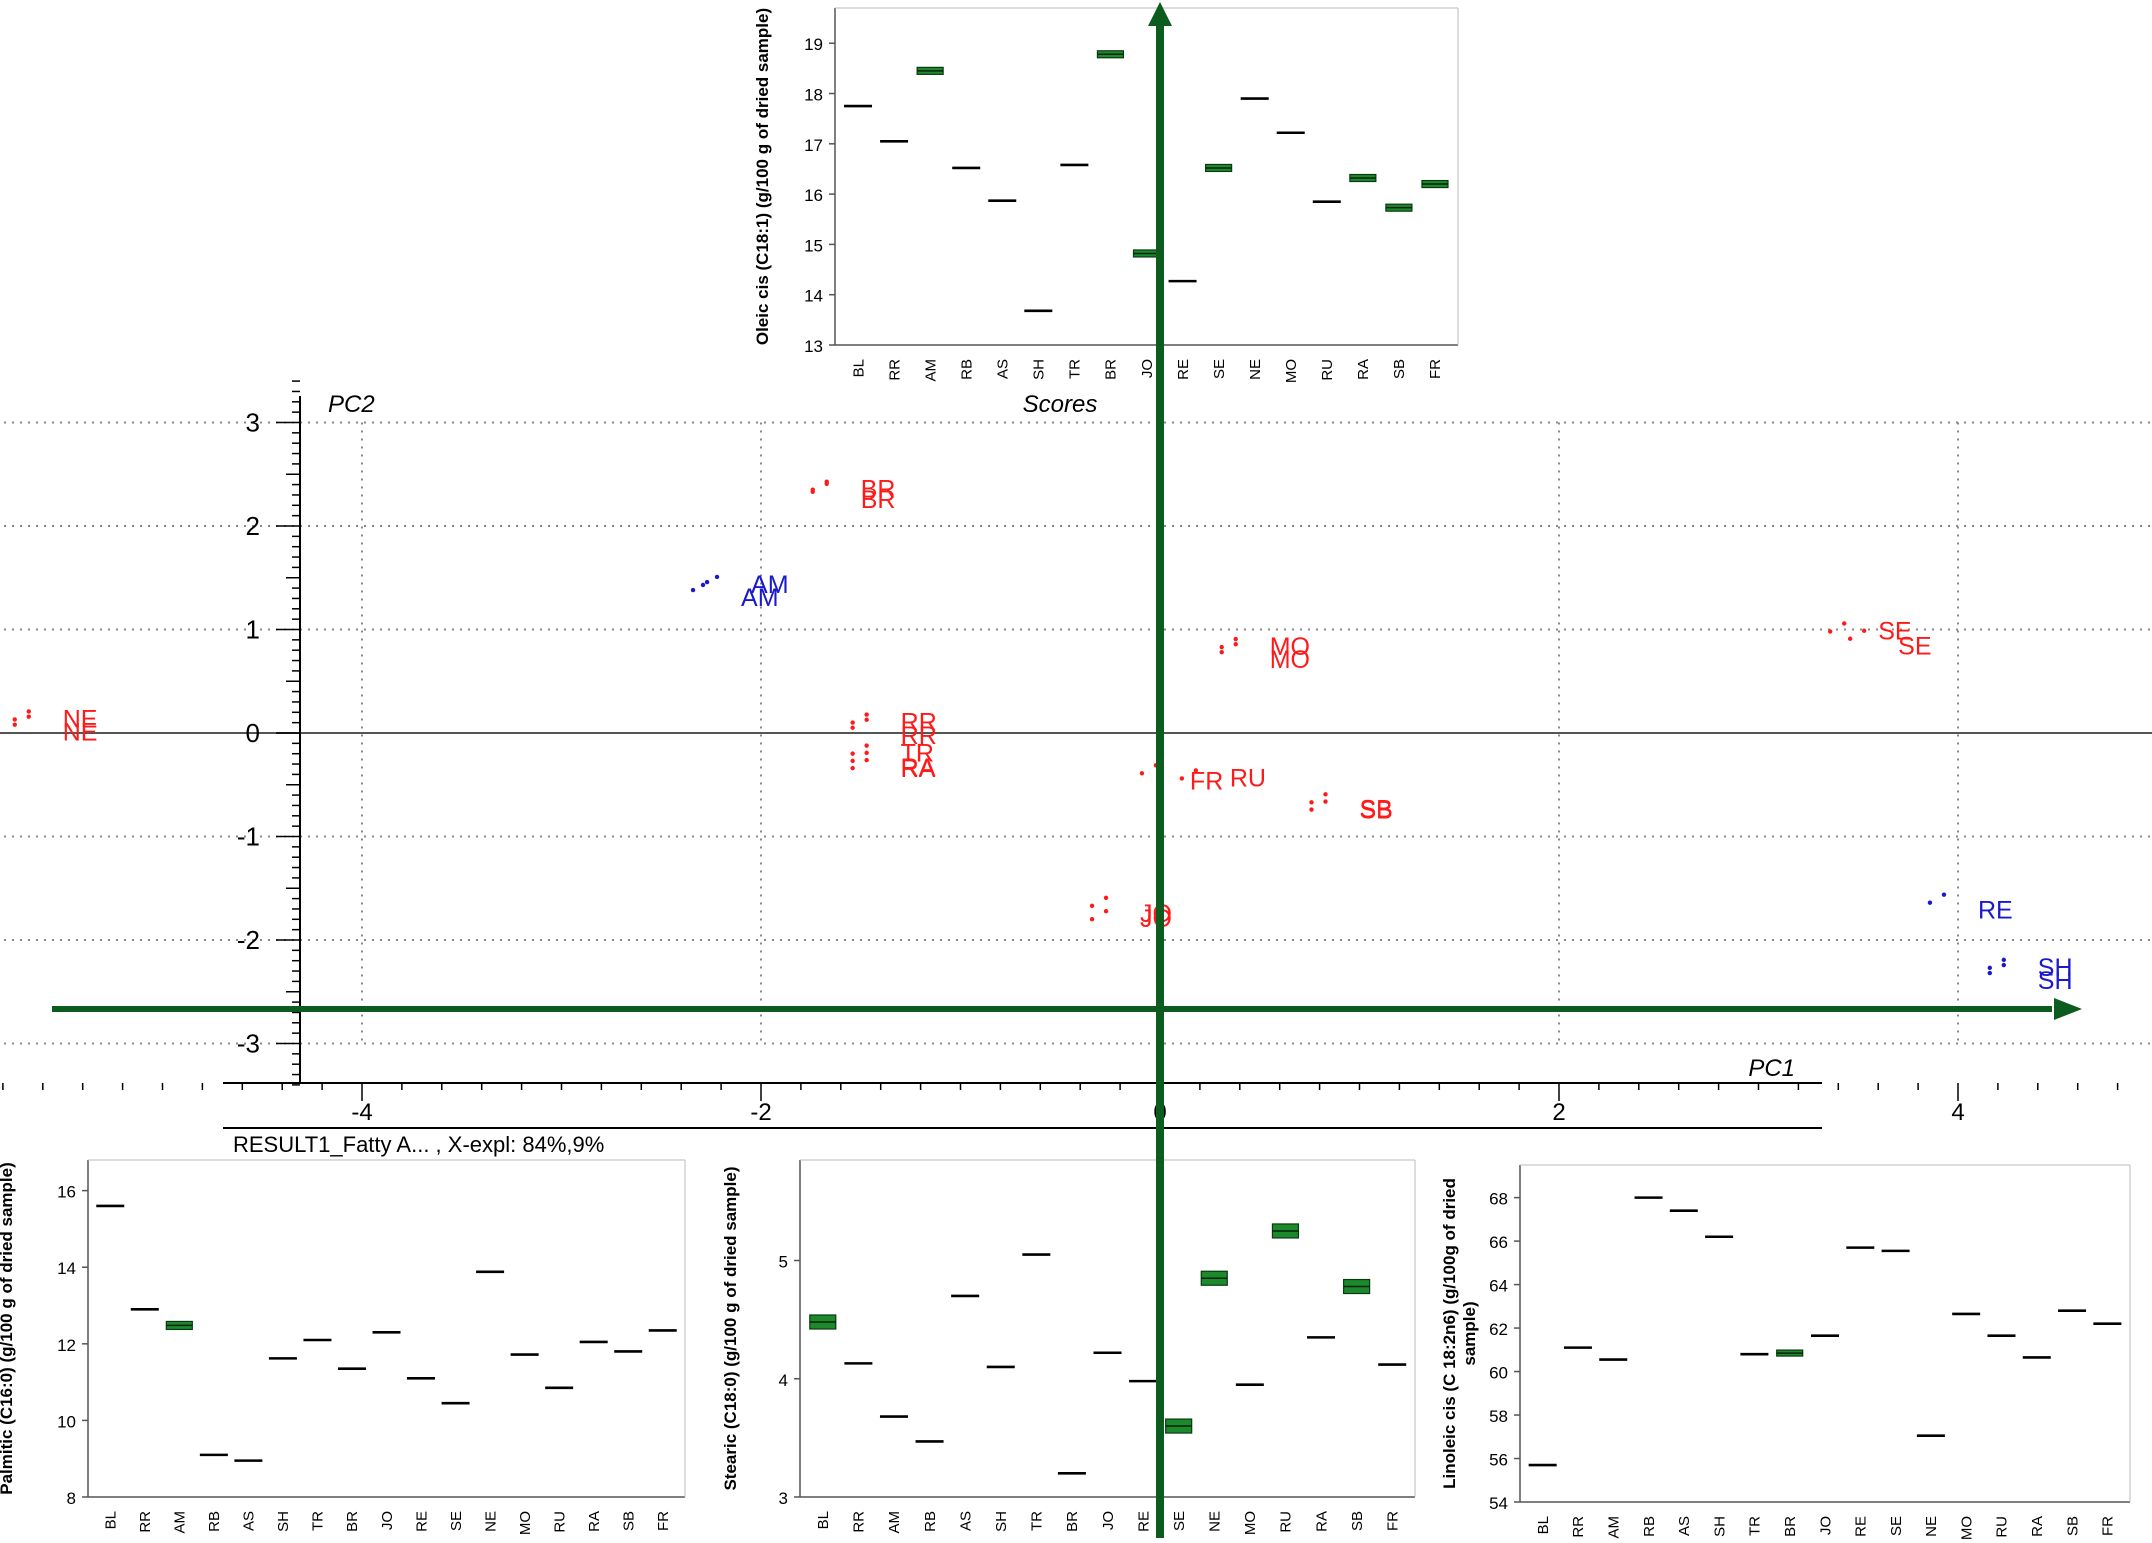 This screenshot has width=2152, height=1543. I want to click on score-label: SH, so click(2055, 968).